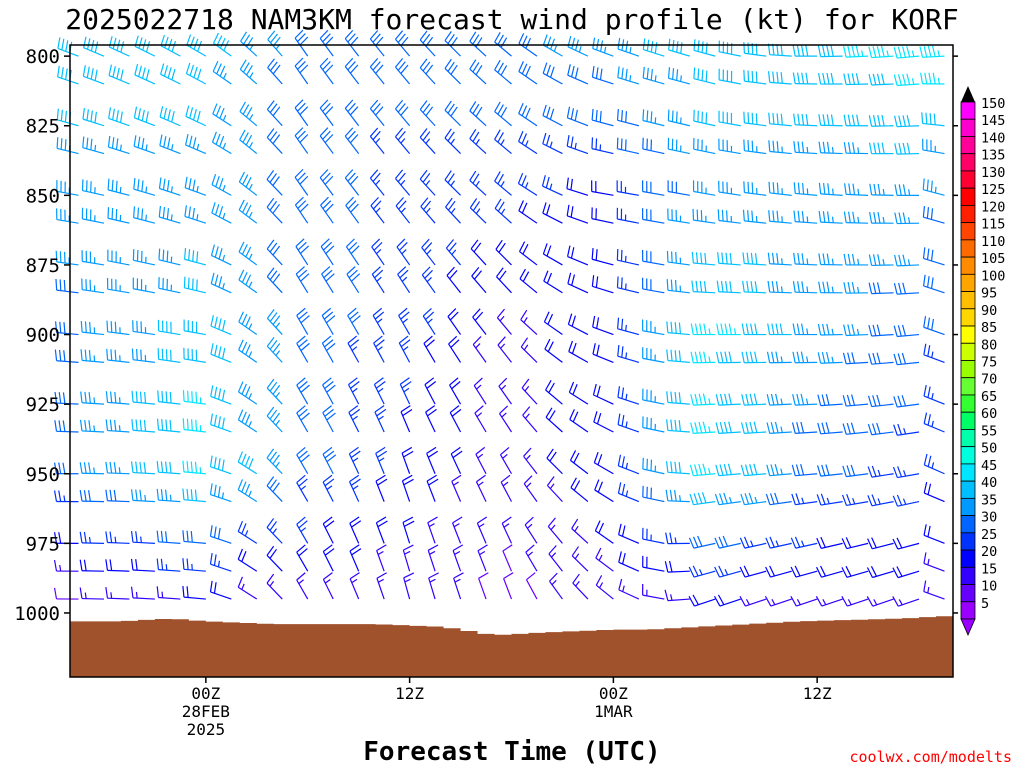 This screenshot has height=768, width=1024. Describe the element at coordinates (930, 757) in the screenshot. I see `credit-text: coolwx.com/modelts` at that location.